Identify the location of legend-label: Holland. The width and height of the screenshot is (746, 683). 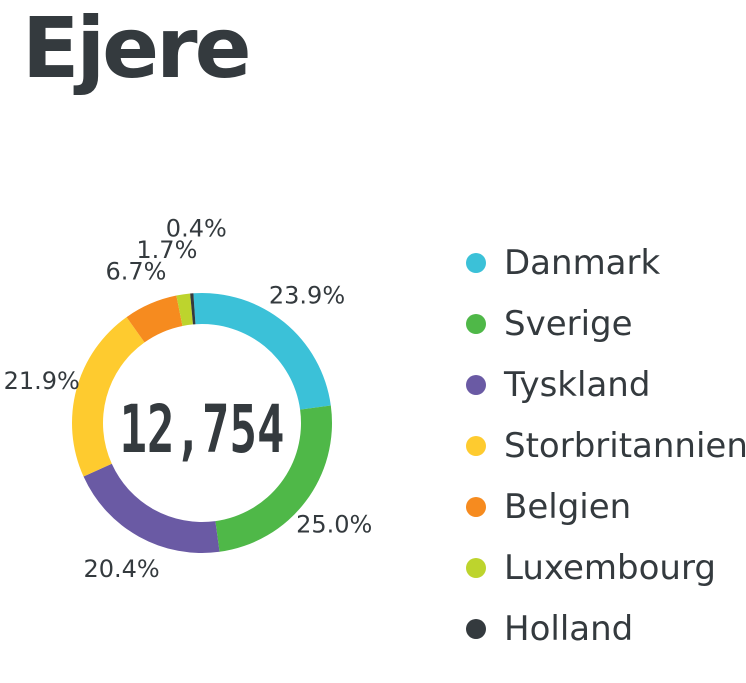
(569, 628).